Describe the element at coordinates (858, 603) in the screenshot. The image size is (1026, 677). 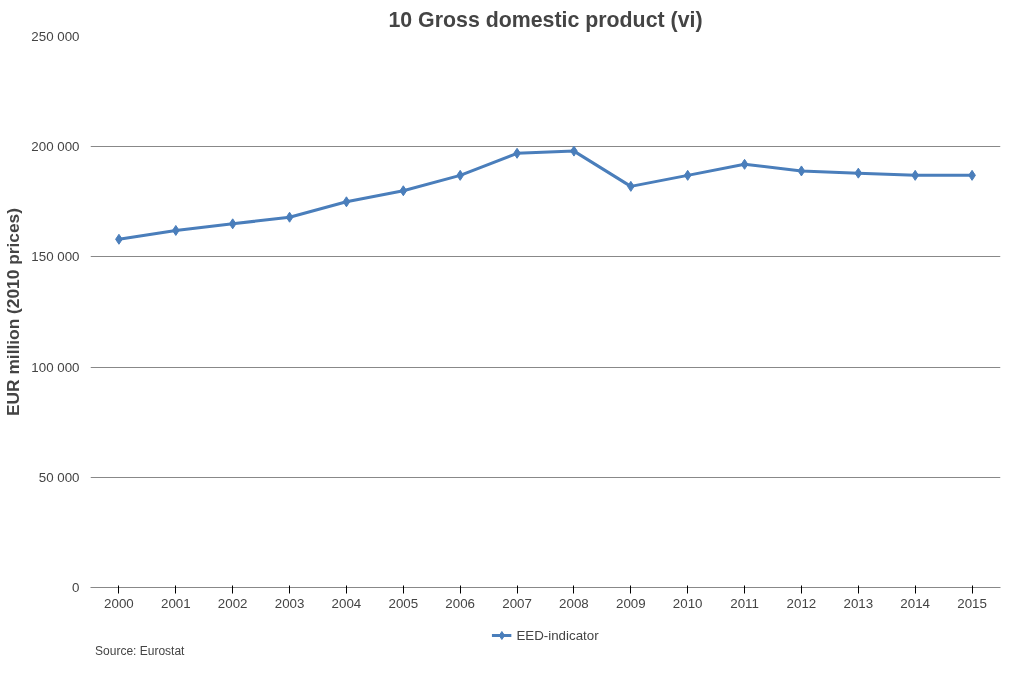
I see `x-tick-label: 2013` at that location.